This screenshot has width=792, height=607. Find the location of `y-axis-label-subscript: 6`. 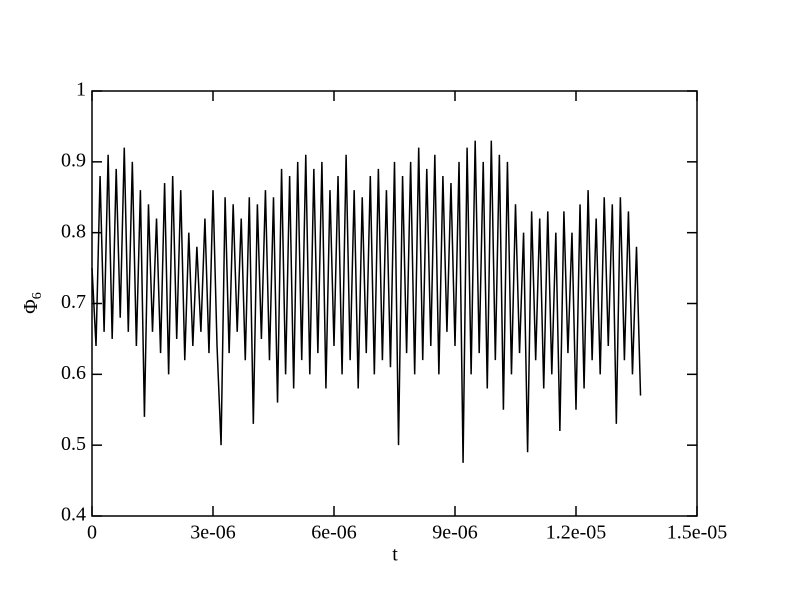

y-axis-label-subscript: 6 is located at coordinates (37, 295).